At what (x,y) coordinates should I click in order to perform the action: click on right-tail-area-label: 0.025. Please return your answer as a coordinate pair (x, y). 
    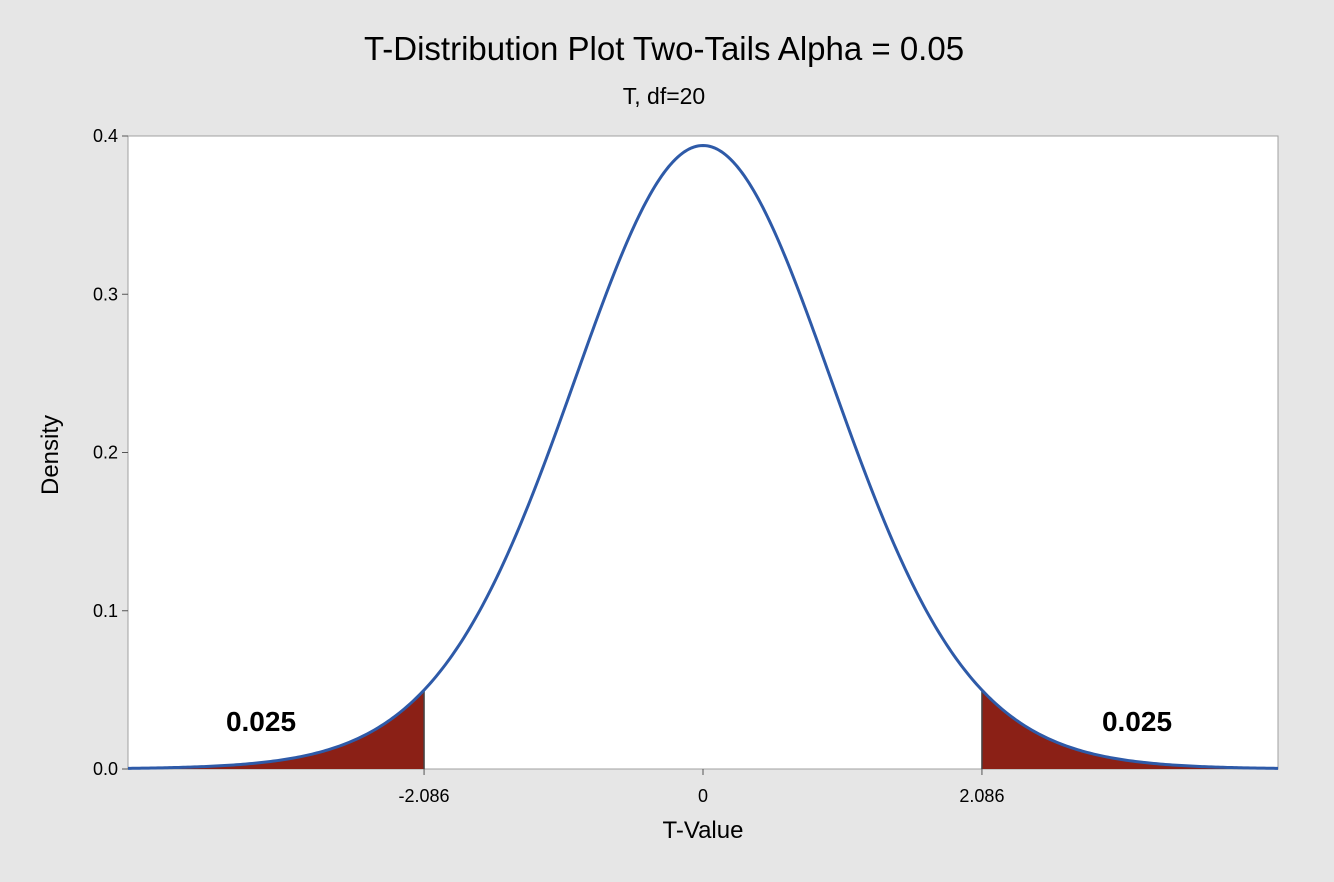
    Looking at the image, I should click on (1137, 721).